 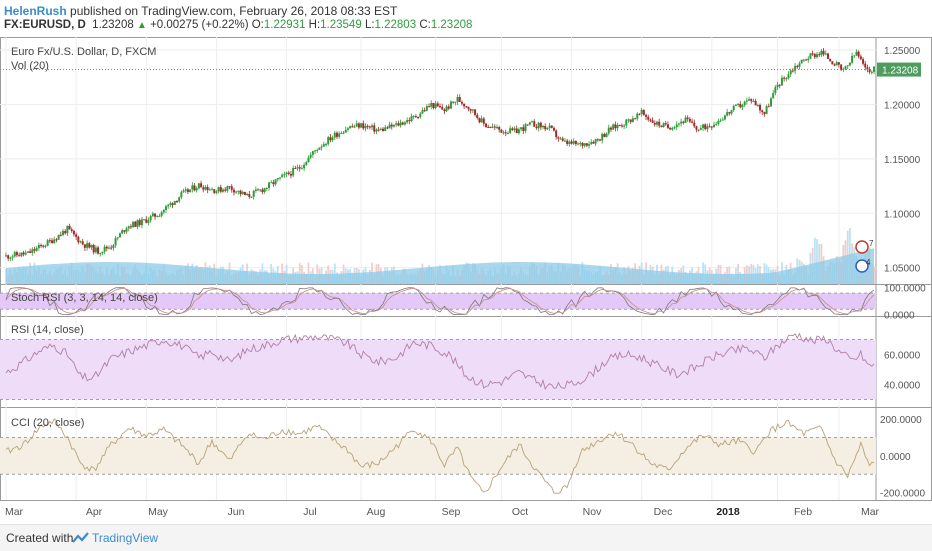 What do you see at coordinates (902, 494) in the screenshot?
I see `cci-tick-label: -200.0000` at bounding box center [902, 494].